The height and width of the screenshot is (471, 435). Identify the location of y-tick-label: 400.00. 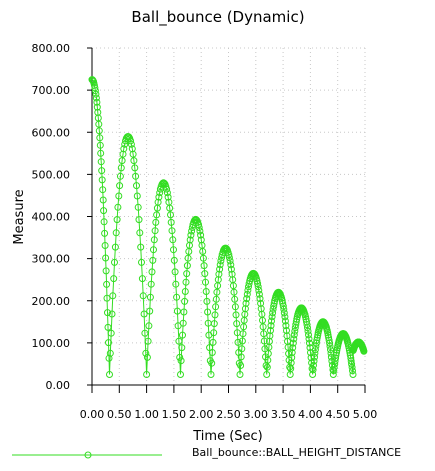
(51, 217).